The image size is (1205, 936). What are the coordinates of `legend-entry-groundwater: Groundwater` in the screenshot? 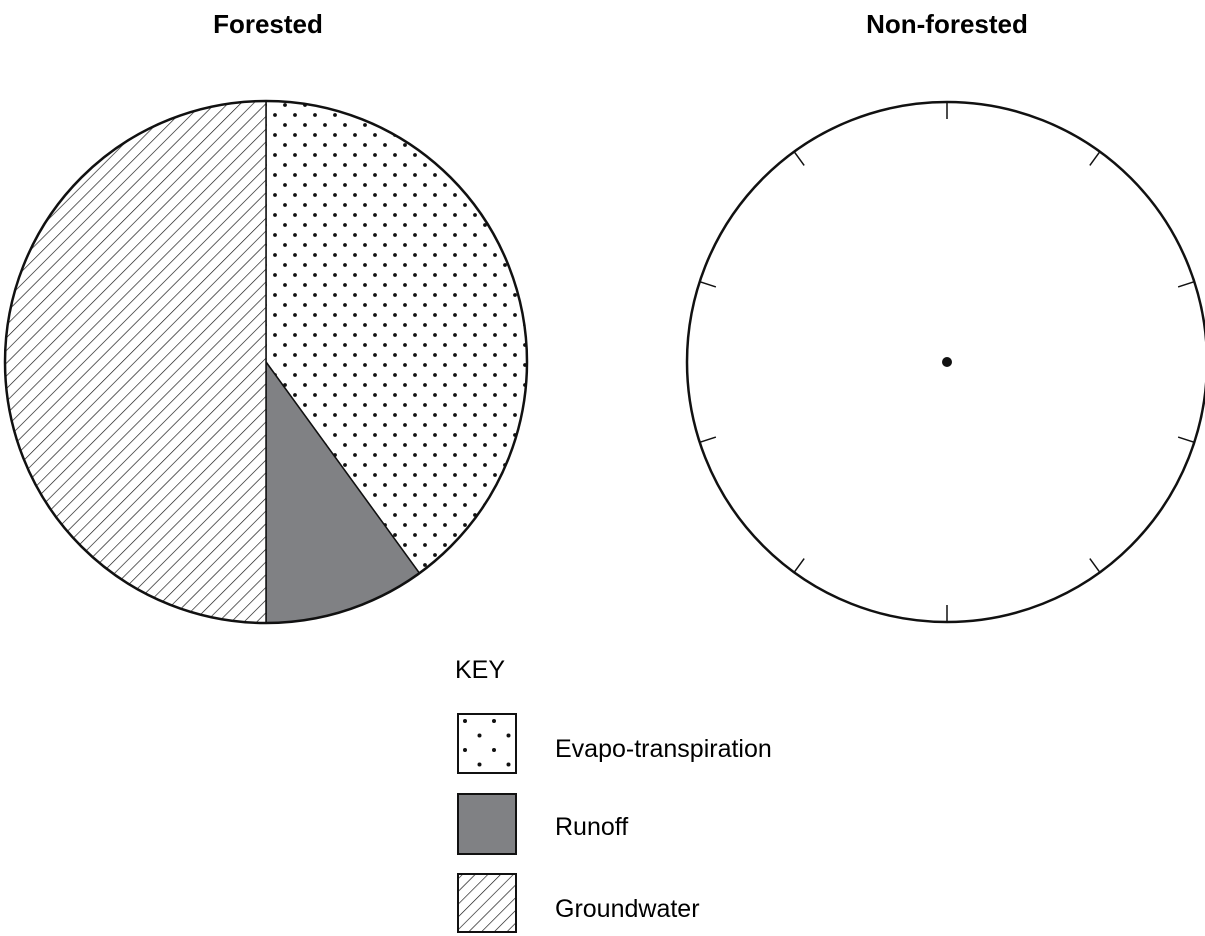 It's located at (578, 903).